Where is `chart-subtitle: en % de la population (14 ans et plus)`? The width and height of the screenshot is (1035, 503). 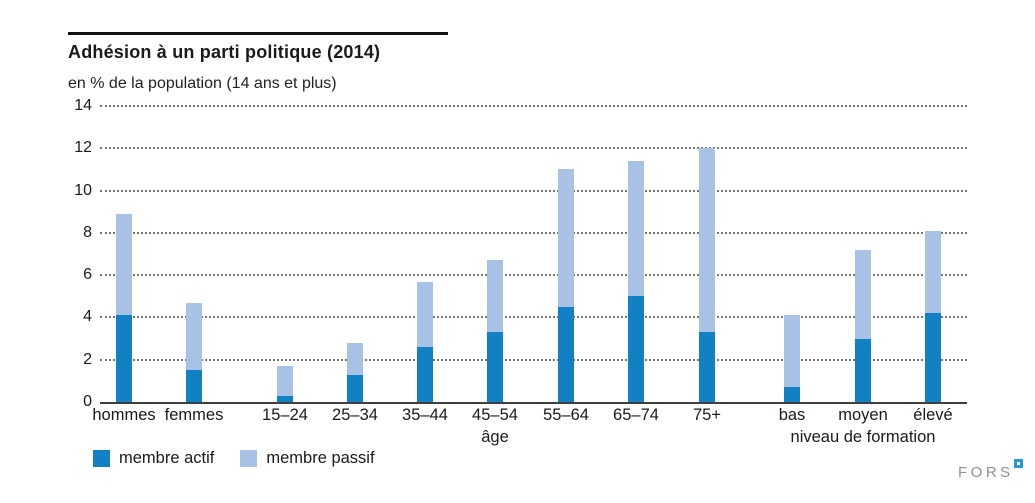 chart-subtitle: en % de la population (14 ans et plus) is located at coordinates (202, 83).